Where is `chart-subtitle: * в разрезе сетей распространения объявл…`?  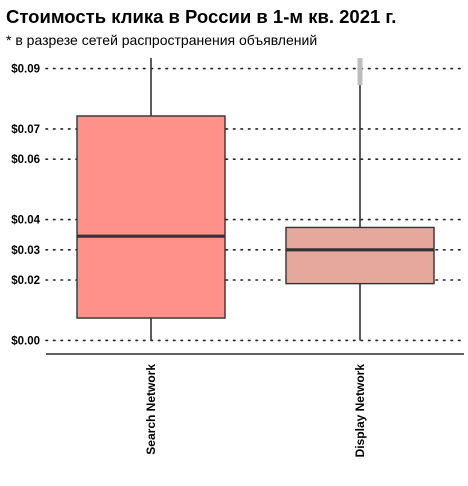 chart-subtitle: * в разрезе сетей распространения объявл… is located at coordinates (162, 40).